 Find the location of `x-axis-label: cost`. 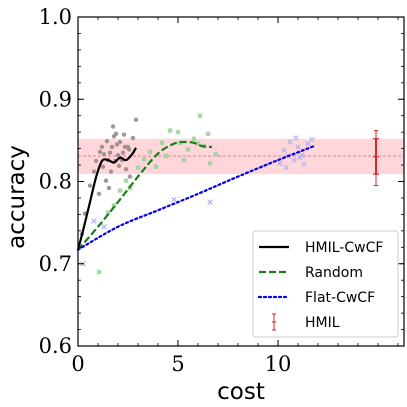

x-axis-label: cost is located at coordinates (241, 392).